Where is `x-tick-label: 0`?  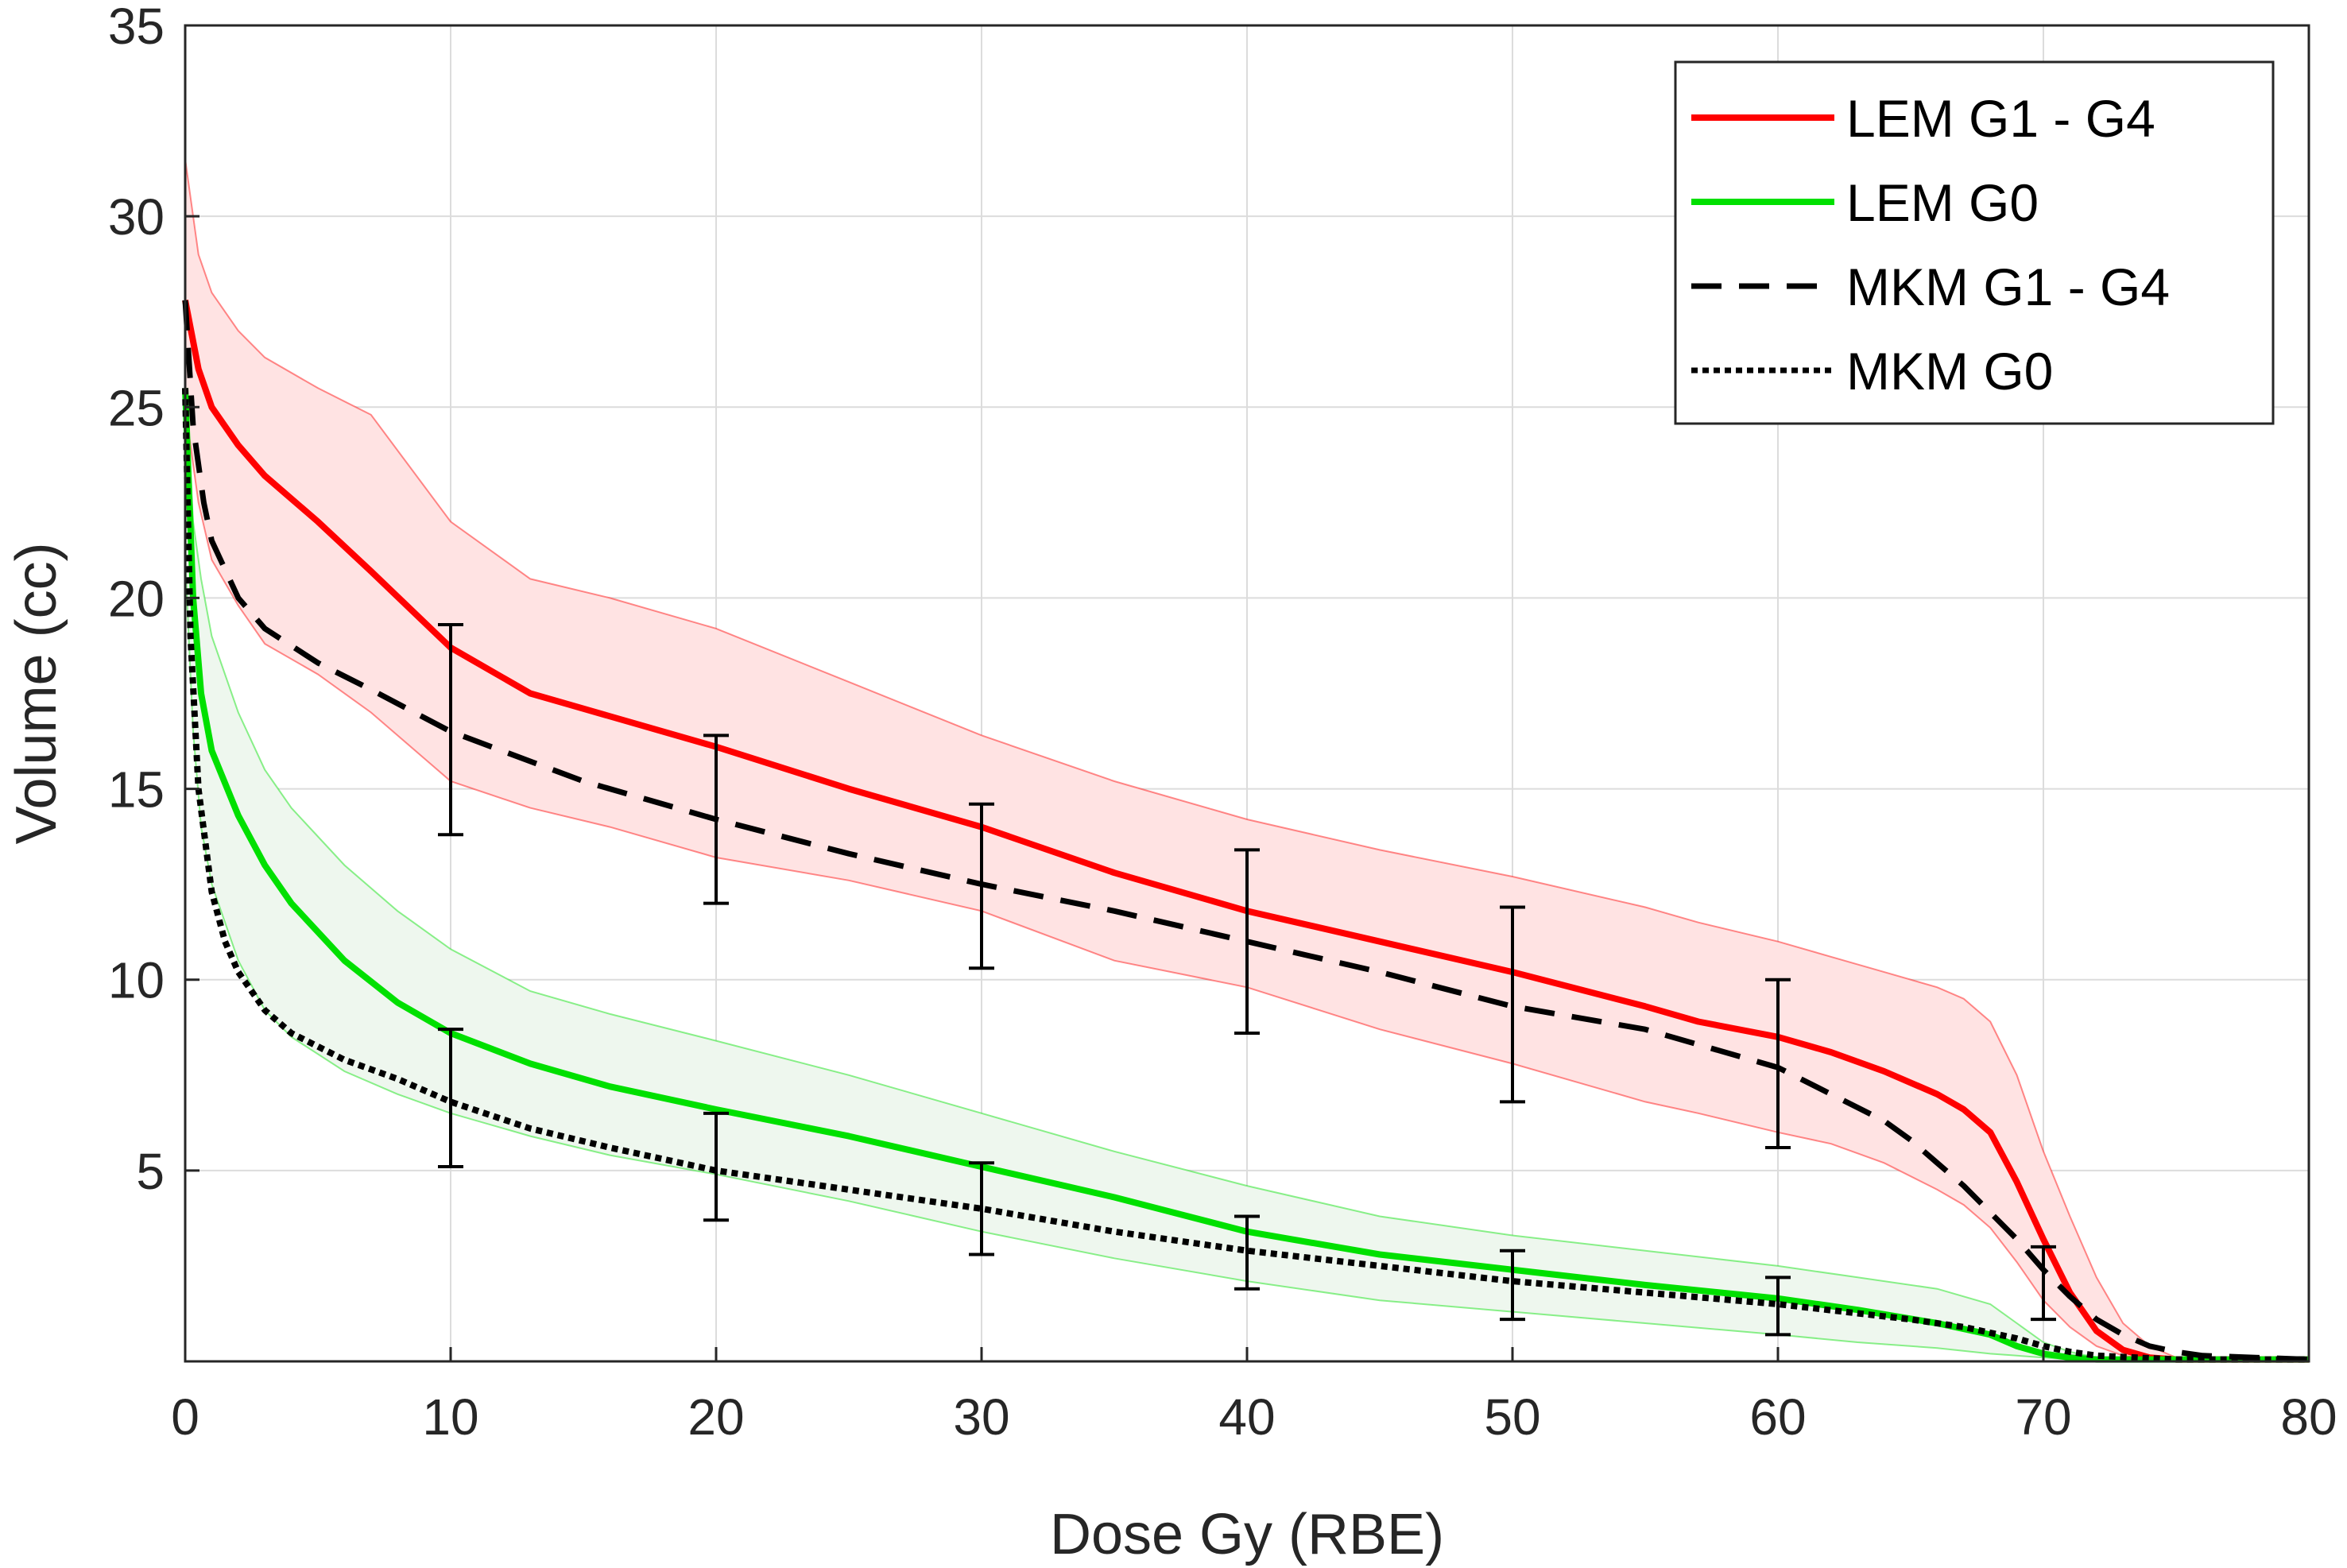
x-tick-label: 0 is located at coordinates (185, 1417).